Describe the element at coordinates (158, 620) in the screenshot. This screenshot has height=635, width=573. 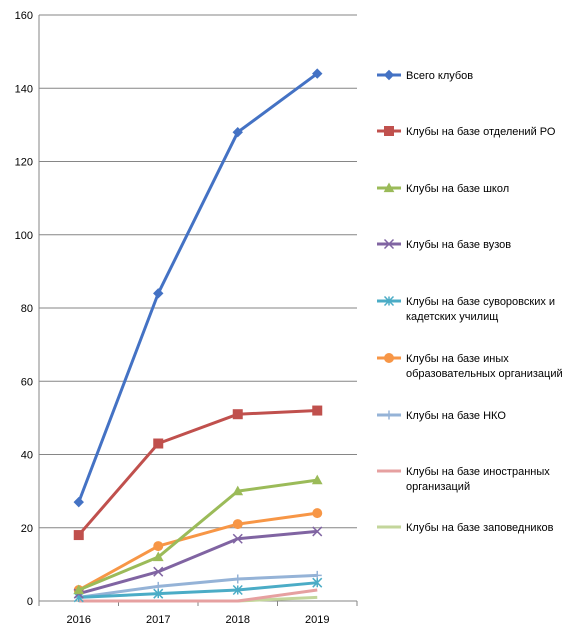
I see `x-tick-label: 2017` at that location.